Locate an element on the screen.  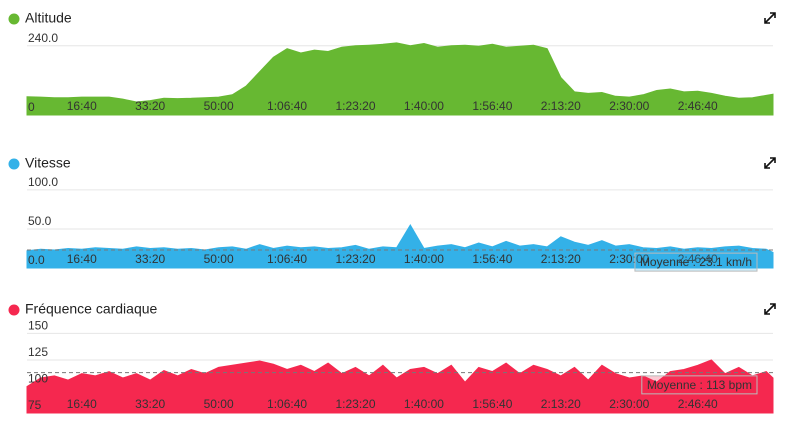
mean-label: Moyenne : 113 bpm is located at coordinates (699, 385).